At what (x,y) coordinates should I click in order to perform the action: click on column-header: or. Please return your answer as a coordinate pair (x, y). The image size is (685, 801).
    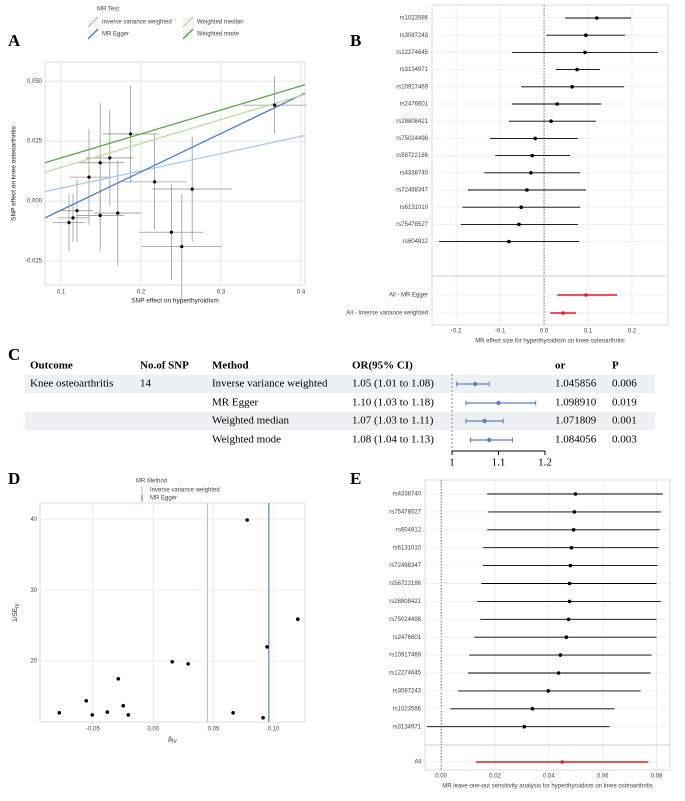
    Looking at the image, I should click on (560, 366).